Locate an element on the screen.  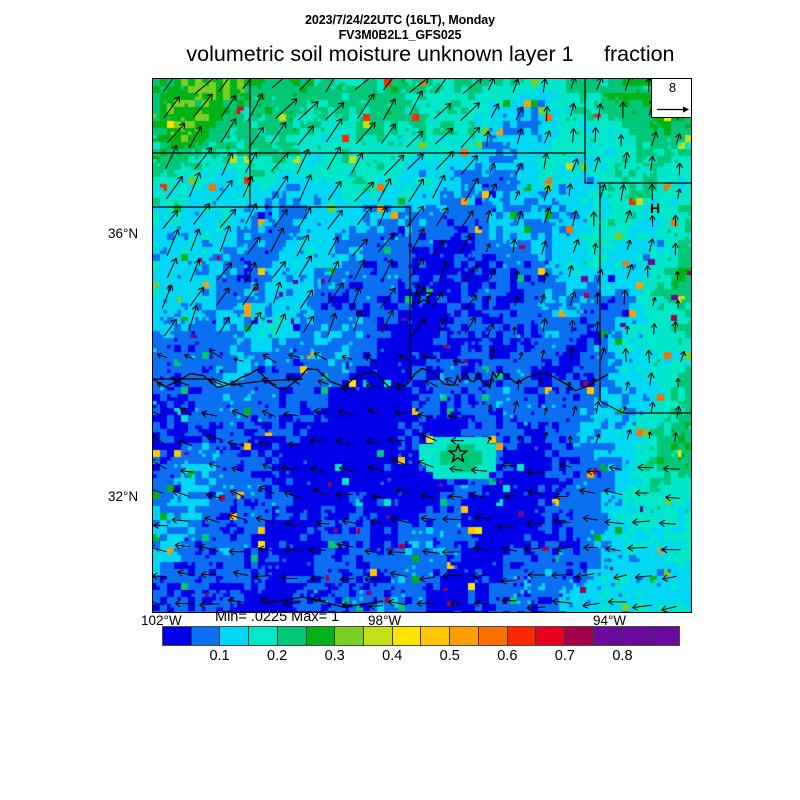
lat-tick-32n: 32°N is located at coordinates (123, 496).